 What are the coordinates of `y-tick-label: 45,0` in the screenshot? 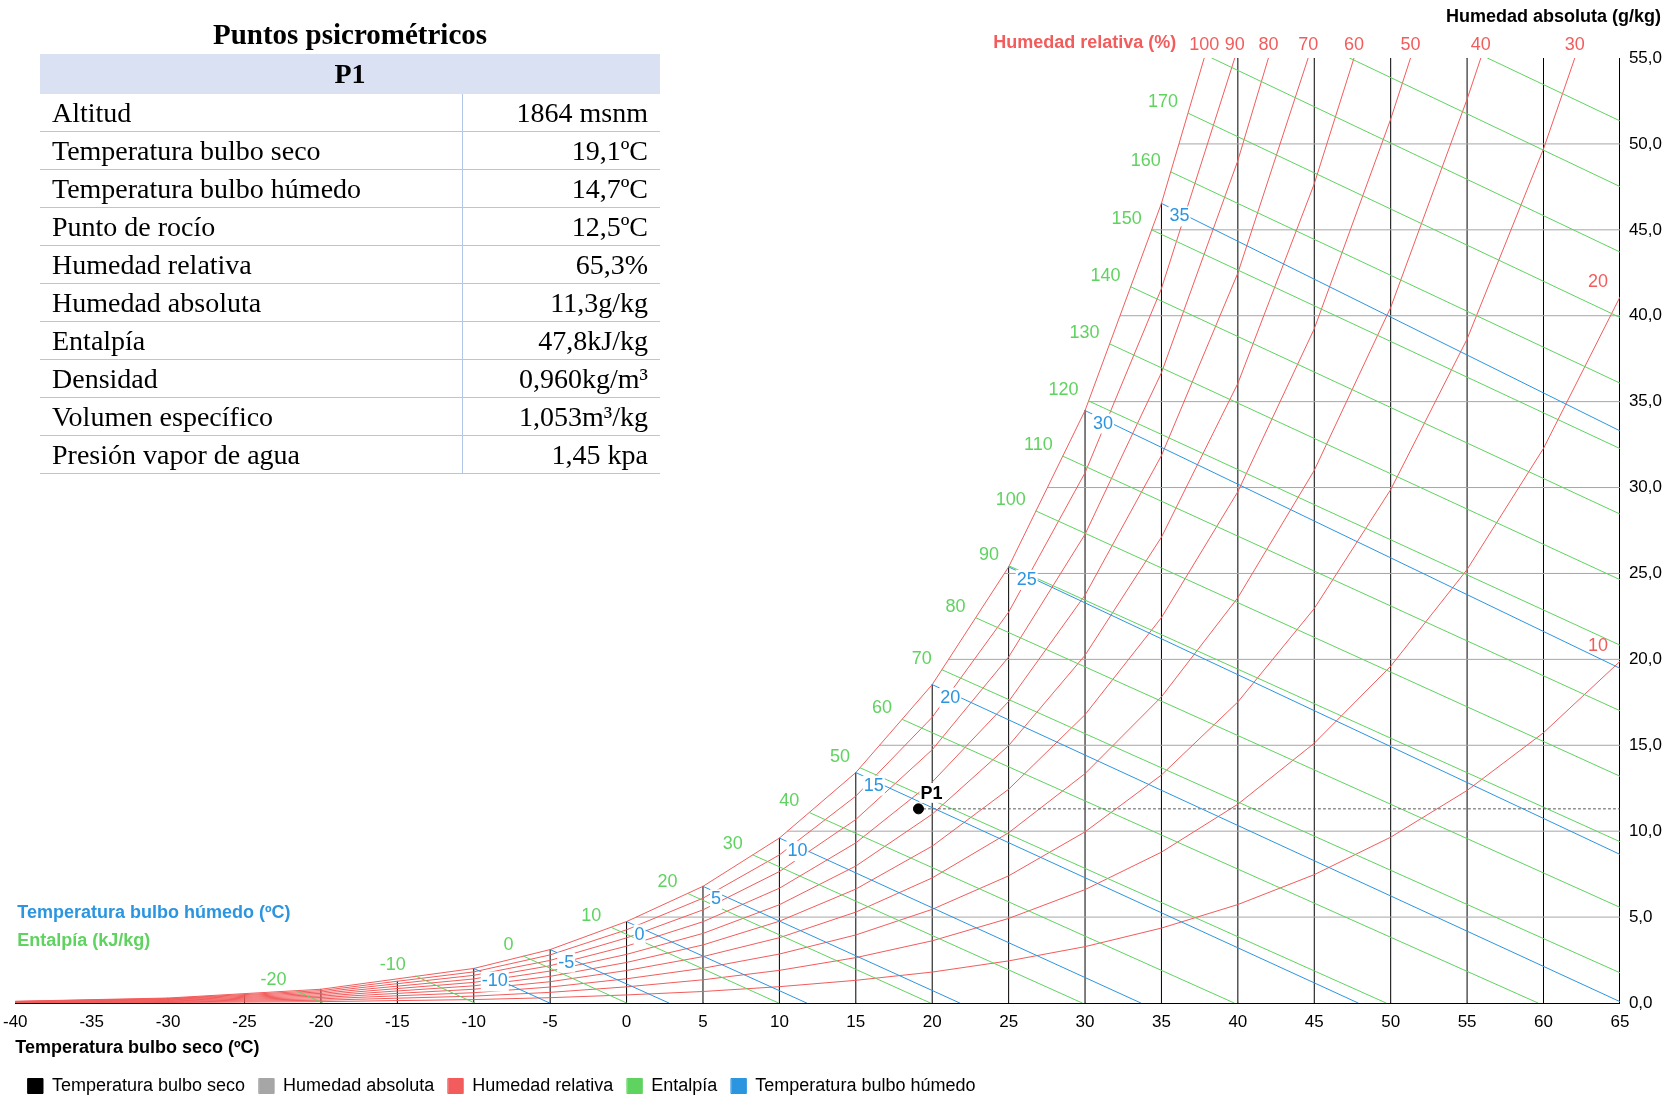 It's located at (1645, 229).